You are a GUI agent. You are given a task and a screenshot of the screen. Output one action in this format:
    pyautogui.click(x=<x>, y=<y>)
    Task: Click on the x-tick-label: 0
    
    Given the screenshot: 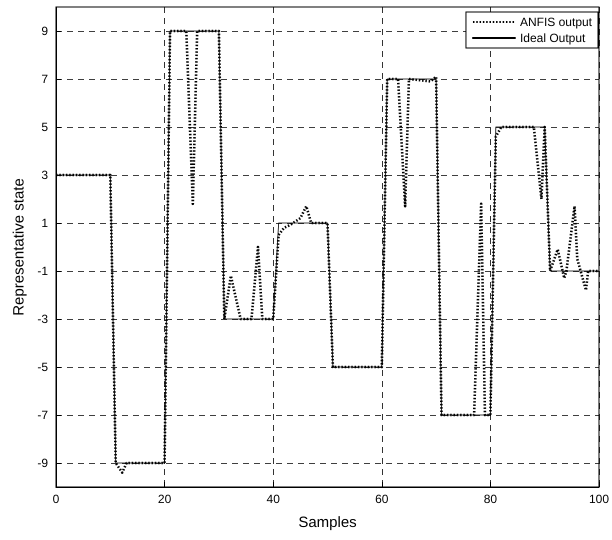 What is the action you would take?
    pyautogui.click(x=56, y=499)
    